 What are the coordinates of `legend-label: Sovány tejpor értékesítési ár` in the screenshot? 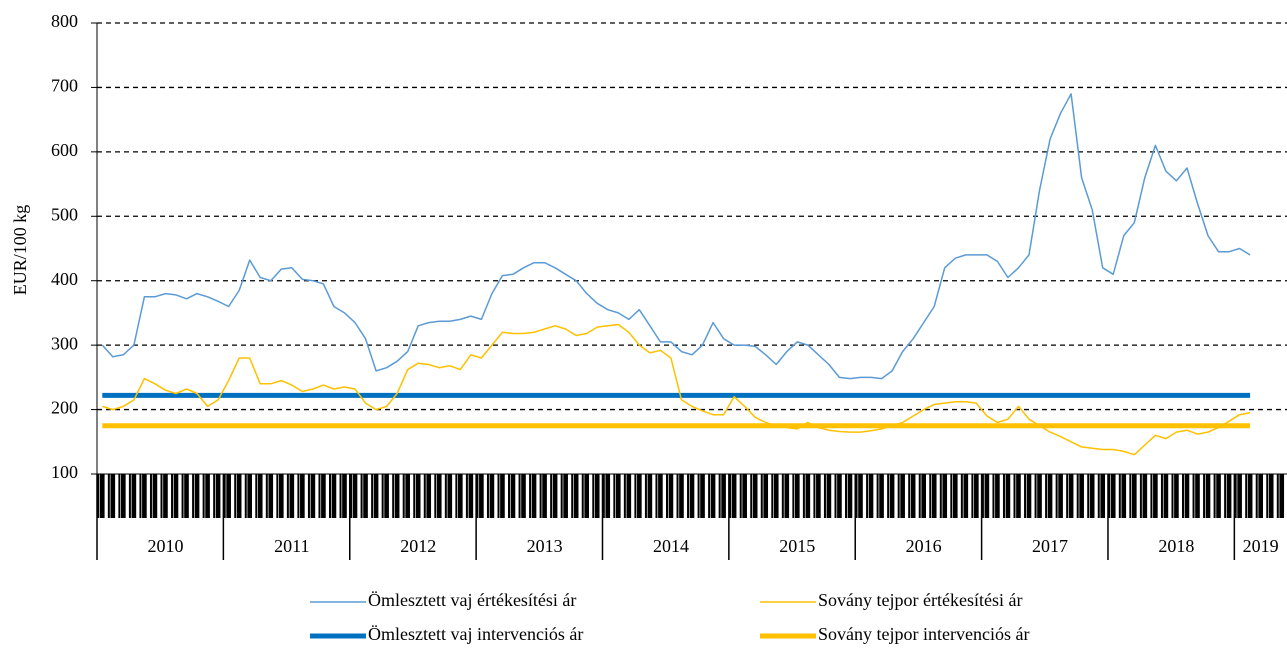 It's located at (920, 600).